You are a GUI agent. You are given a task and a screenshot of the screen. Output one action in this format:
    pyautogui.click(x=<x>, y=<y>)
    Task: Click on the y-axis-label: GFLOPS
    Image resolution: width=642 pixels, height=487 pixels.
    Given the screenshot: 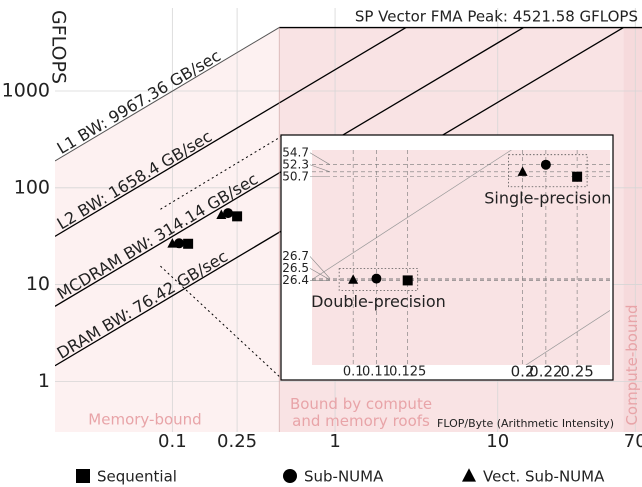 What is the action you would take?
    pyautogui.click(x=59, y=47)
    